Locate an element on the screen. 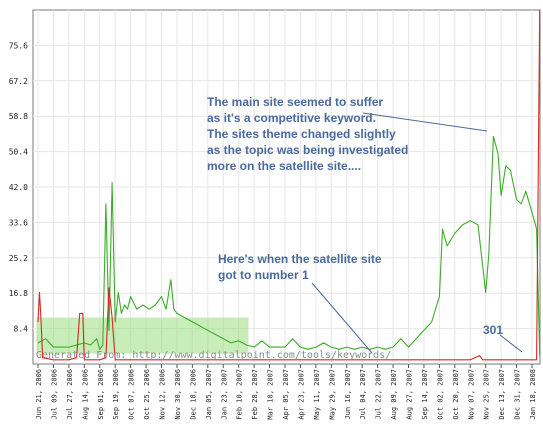 The width and height of the screenshot is (543, 438). x-tick-label: Aug 09, 2007 is located at coordinates (394, 394).